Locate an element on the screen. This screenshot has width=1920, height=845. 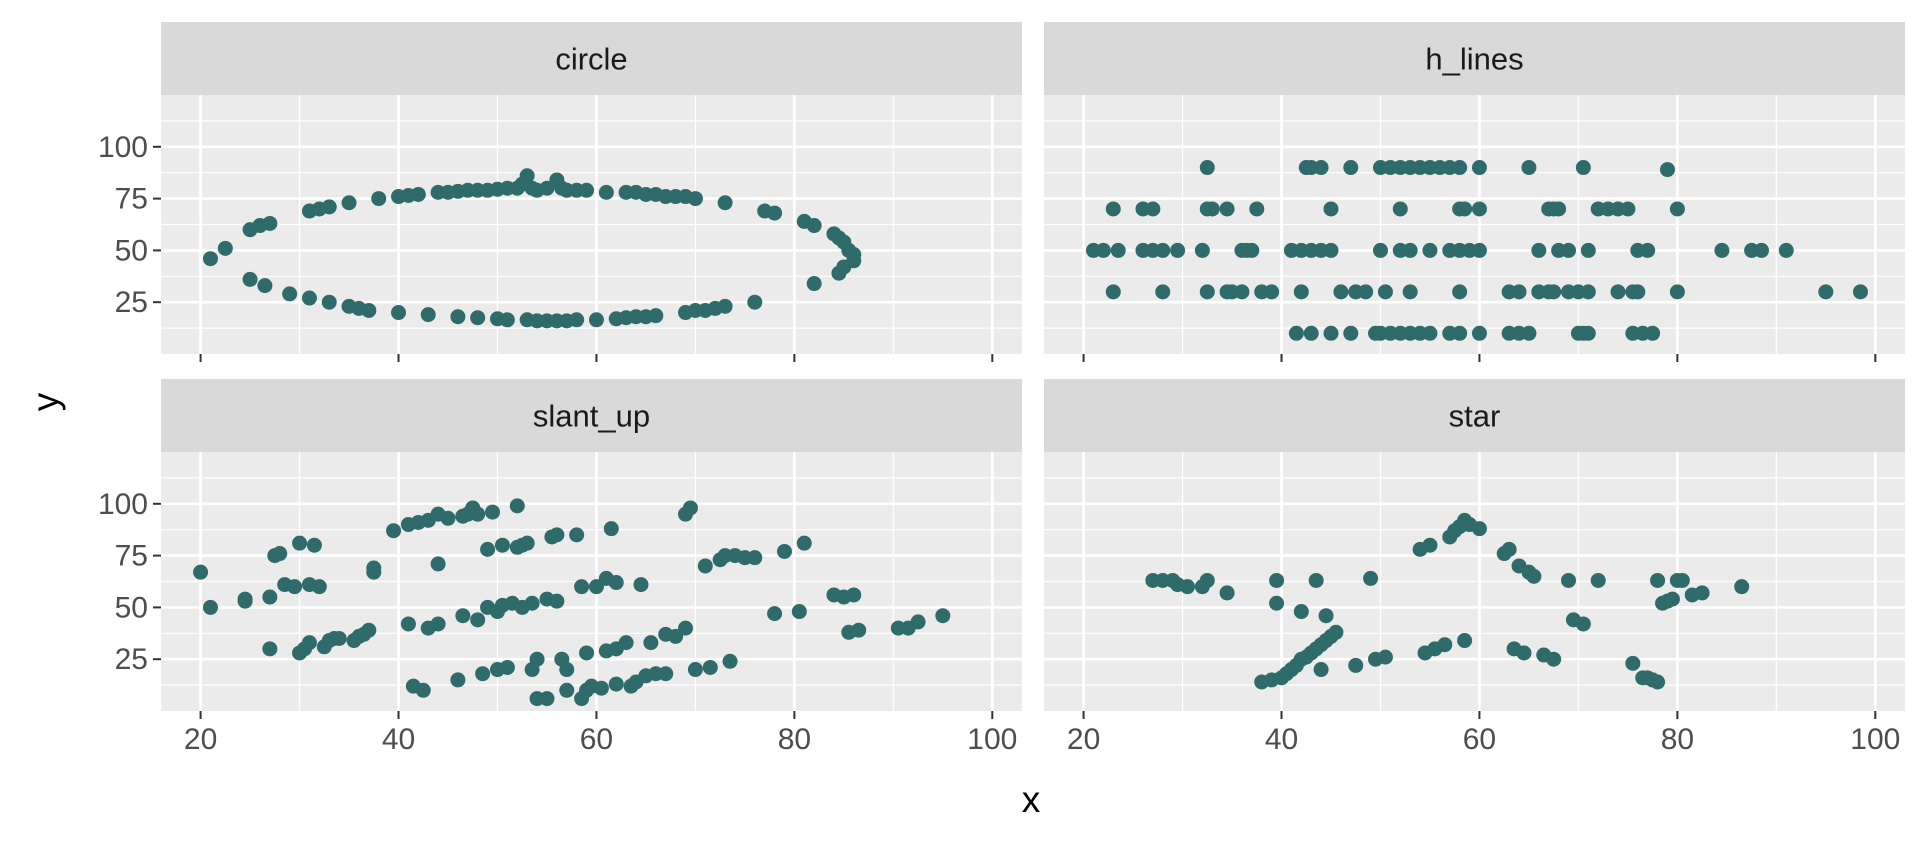
facet-strip-label: circle is located at coordinates (591, 59).